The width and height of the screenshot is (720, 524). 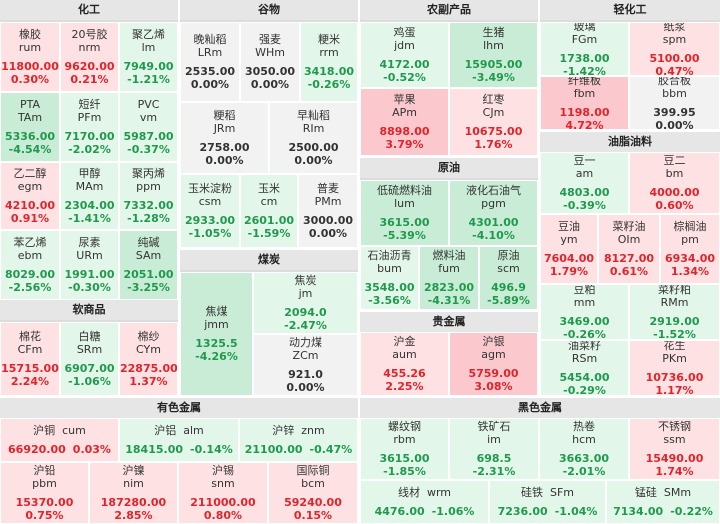 What do you see at coordinates (493, 364) in the screenshot?
I see `tile-agm: 沪银 agm 5759.00 3.08%` at bounding box center [493, 364].